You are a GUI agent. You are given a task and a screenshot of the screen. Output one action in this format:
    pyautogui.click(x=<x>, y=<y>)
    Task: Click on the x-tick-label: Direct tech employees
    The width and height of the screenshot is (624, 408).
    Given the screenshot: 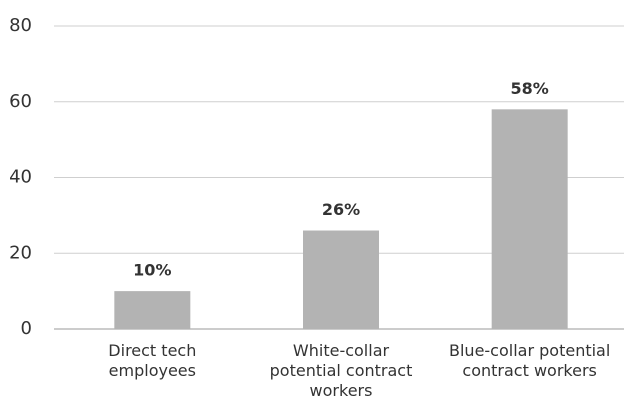 What is the action you would take?
    pyautogui.click(x=152, y=360)
    